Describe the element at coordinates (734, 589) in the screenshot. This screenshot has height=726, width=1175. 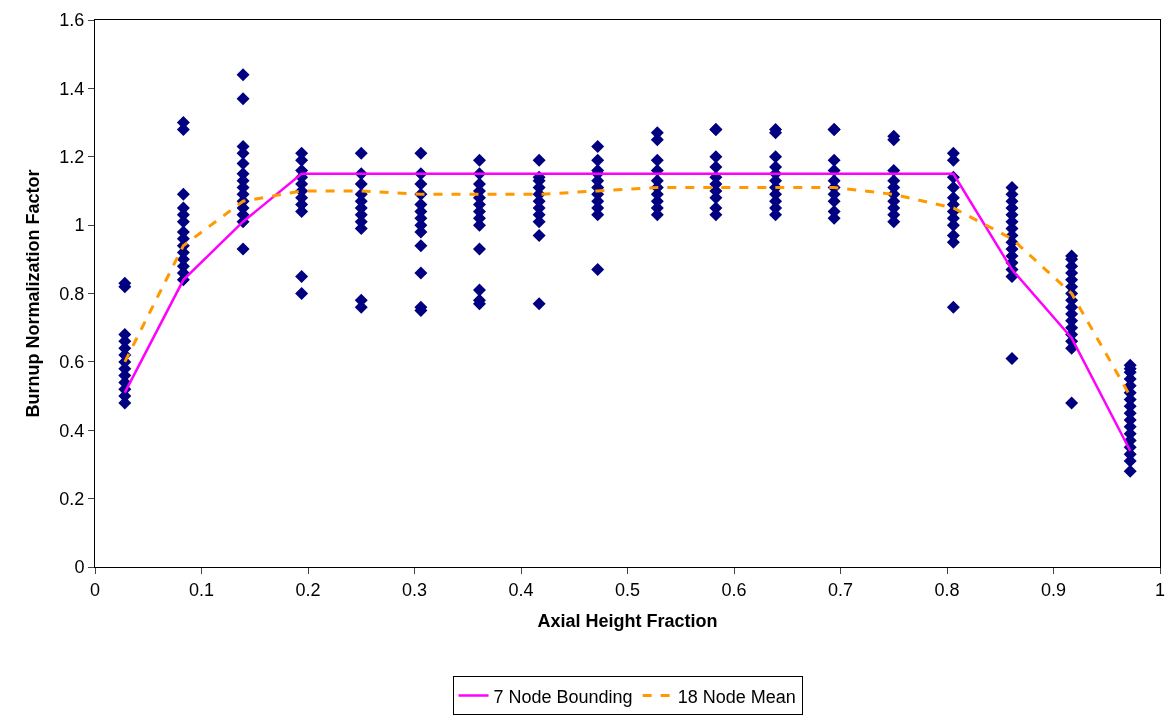
I see `x-tick-label: 0.6` at that location.